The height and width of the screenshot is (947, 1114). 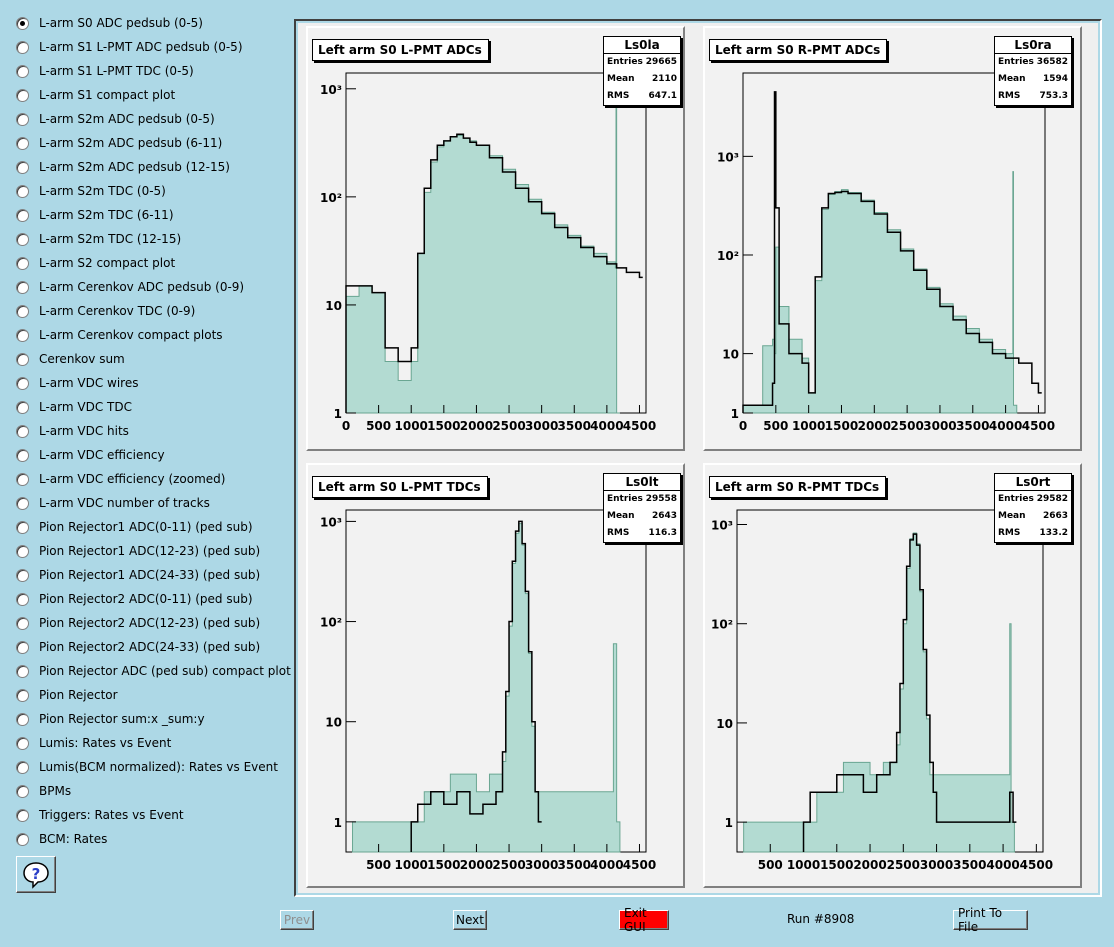 What do you see at coordinates (508, 426) in the screenshot?
I see `x-tick-label: 2500` at bounding box center [508, 426].